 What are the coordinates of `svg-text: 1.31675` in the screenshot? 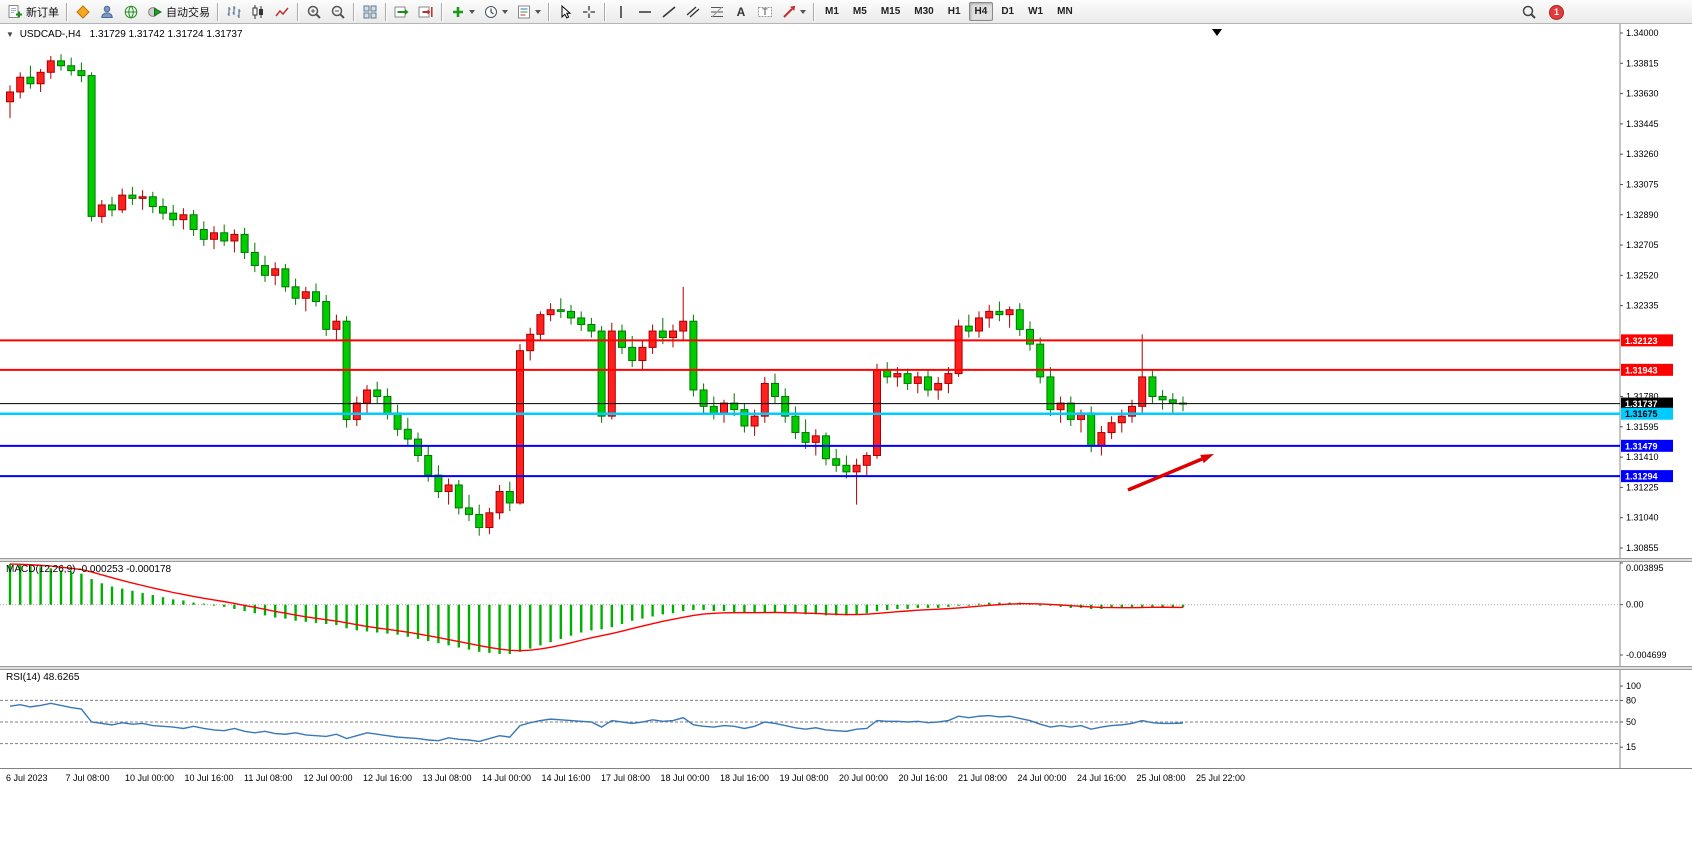 It's located at (1641, 414).